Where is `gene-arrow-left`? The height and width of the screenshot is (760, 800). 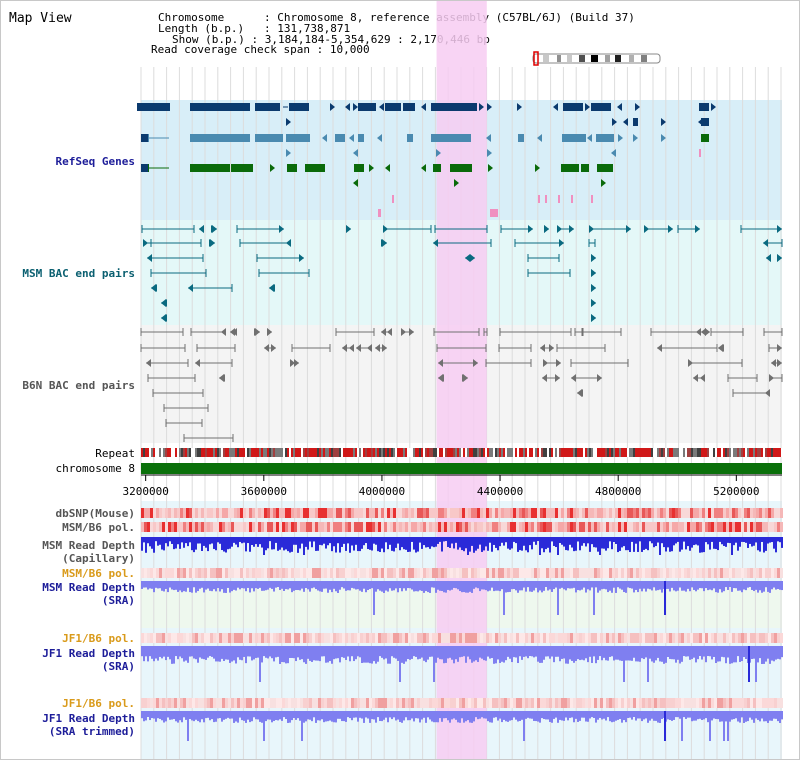 gene-arrow-left is located at coordinates (619, 107).